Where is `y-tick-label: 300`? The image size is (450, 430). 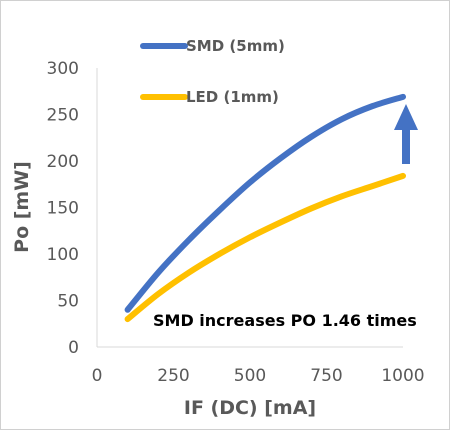
y-tick-label: 300 is located at coordinates (63, 69).